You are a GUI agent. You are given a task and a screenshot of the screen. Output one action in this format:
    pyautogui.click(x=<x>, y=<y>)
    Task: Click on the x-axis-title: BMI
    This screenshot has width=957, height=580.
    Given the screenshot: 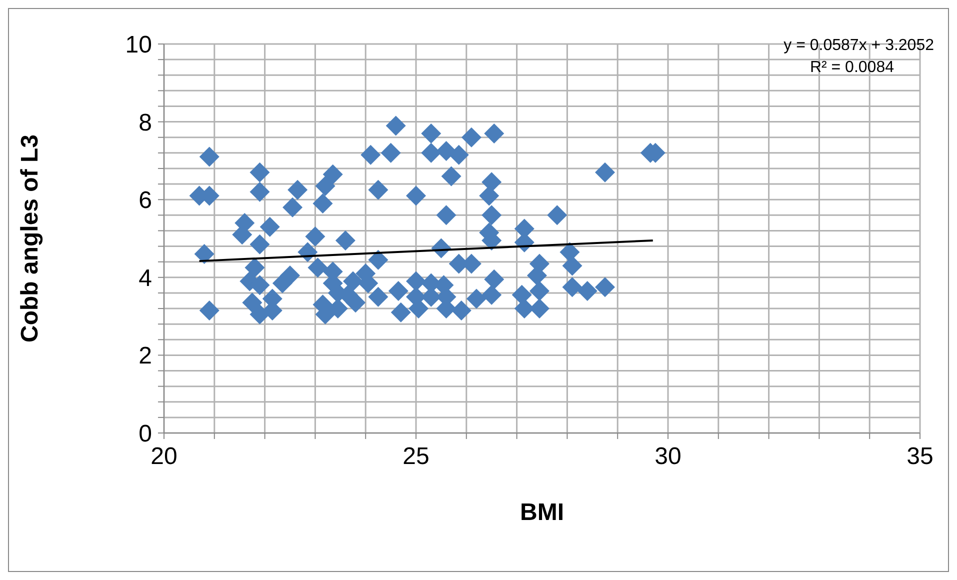 What is the action you would take?
    pyautogui.click(x=542, y=512)
    